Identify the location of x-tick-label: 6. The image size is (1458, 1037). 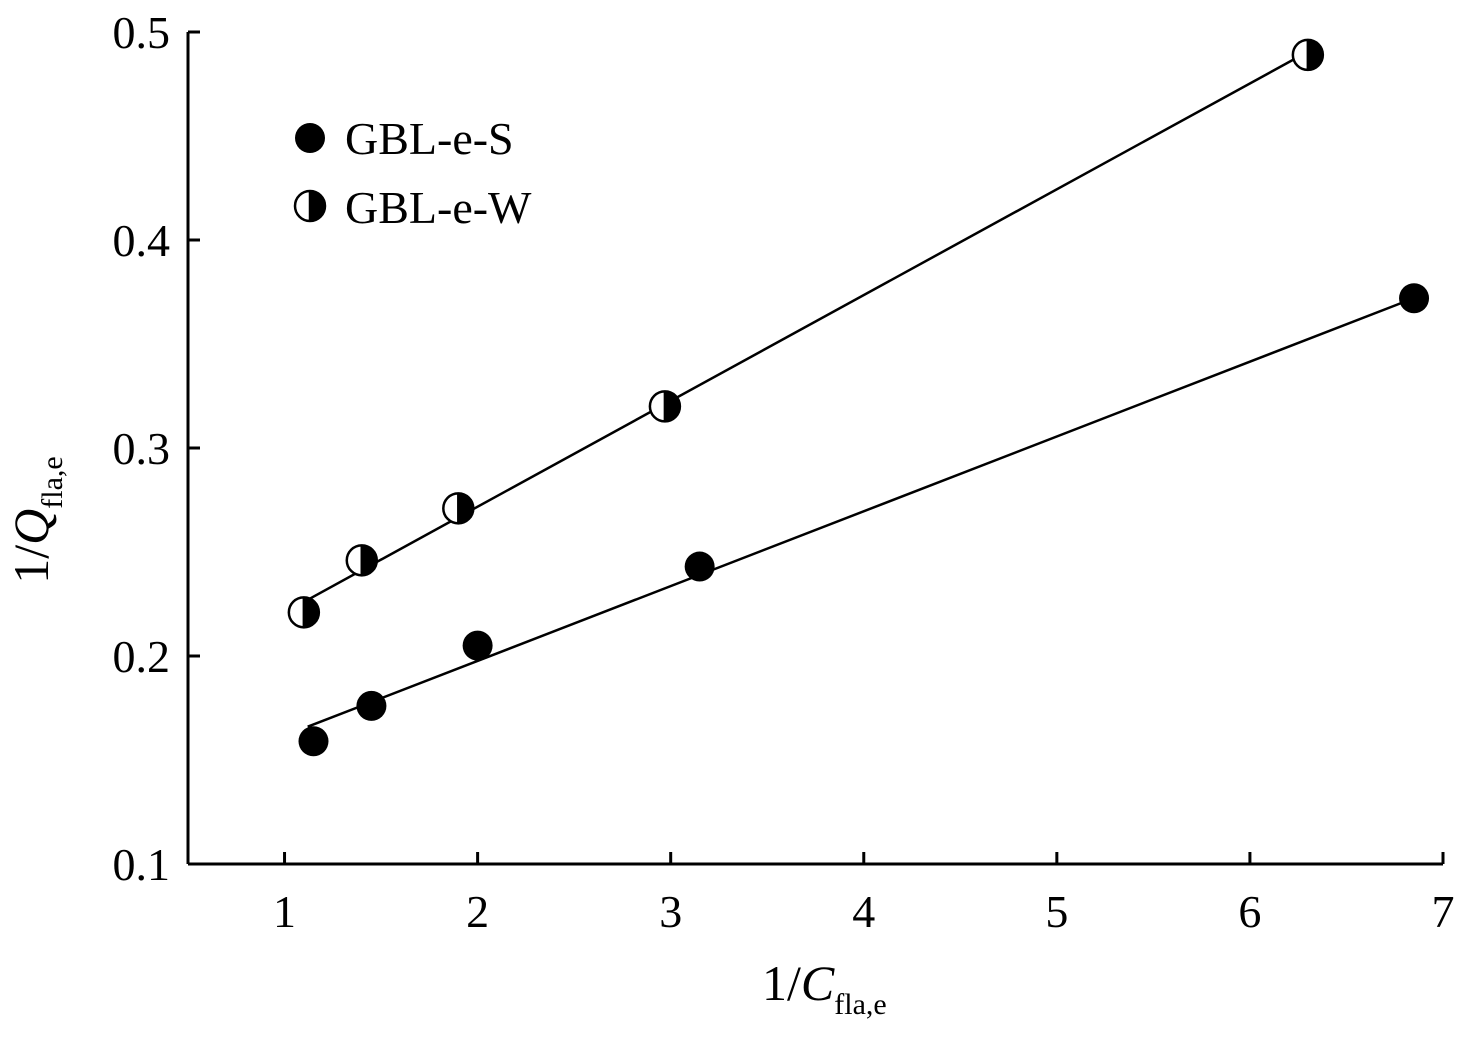
(1249, 911).